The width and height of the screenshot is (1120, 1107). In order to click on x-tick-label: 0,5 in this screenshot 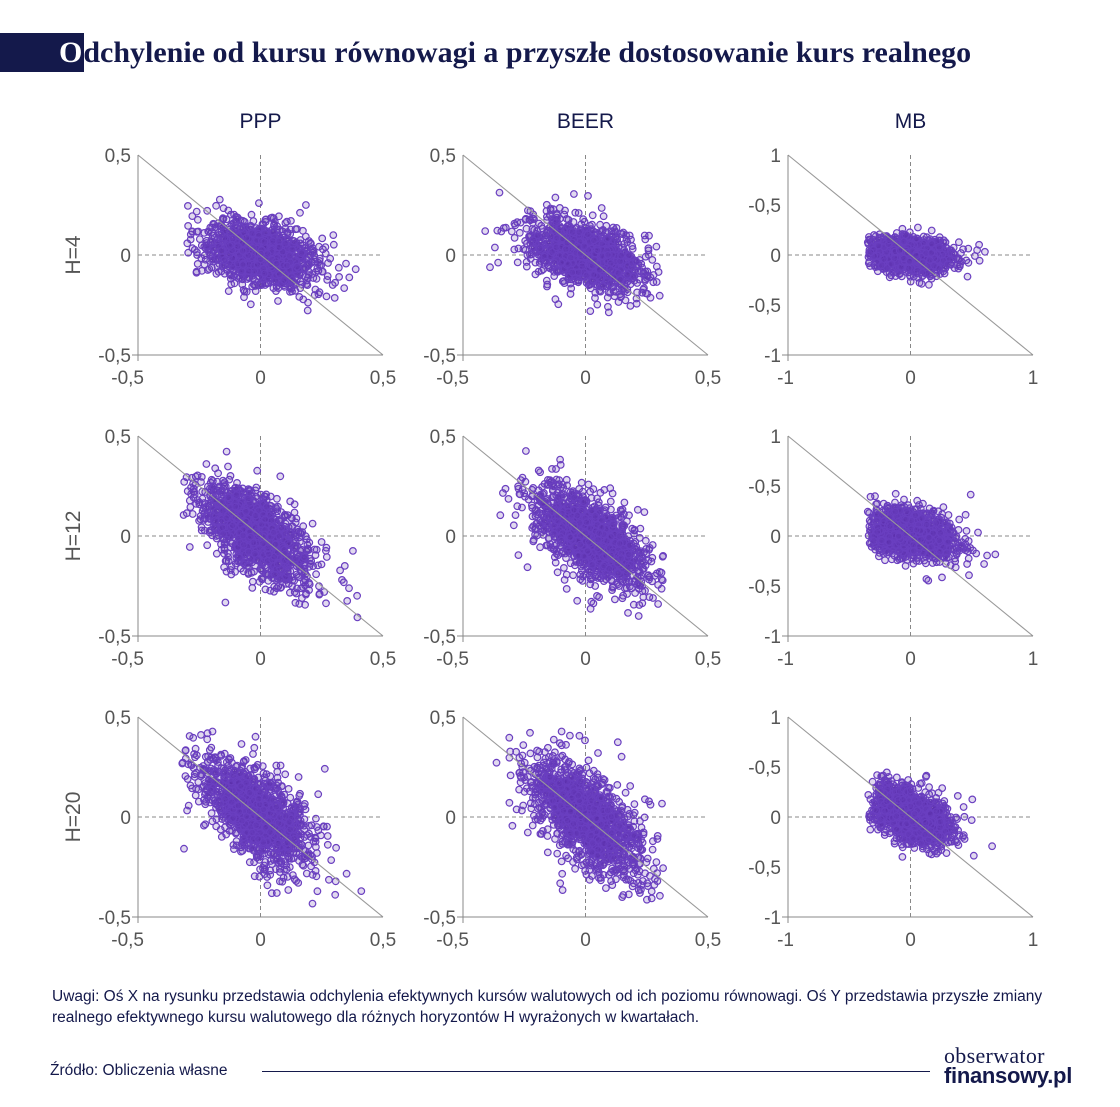, I will do `click(383, 378)`.